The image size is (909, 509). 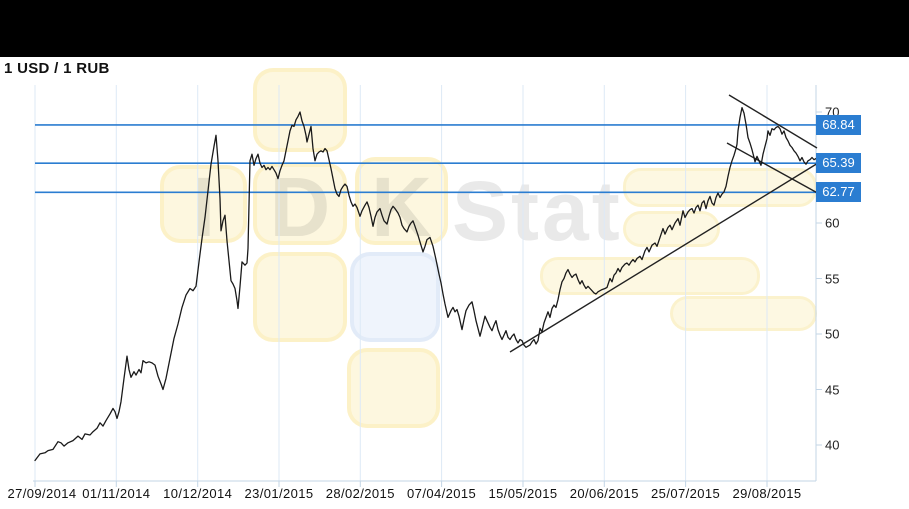 What do you see at coordinates (401, 207) in the screenshot?
I see `watermark-letter: K` at bounding box center [401, 207].